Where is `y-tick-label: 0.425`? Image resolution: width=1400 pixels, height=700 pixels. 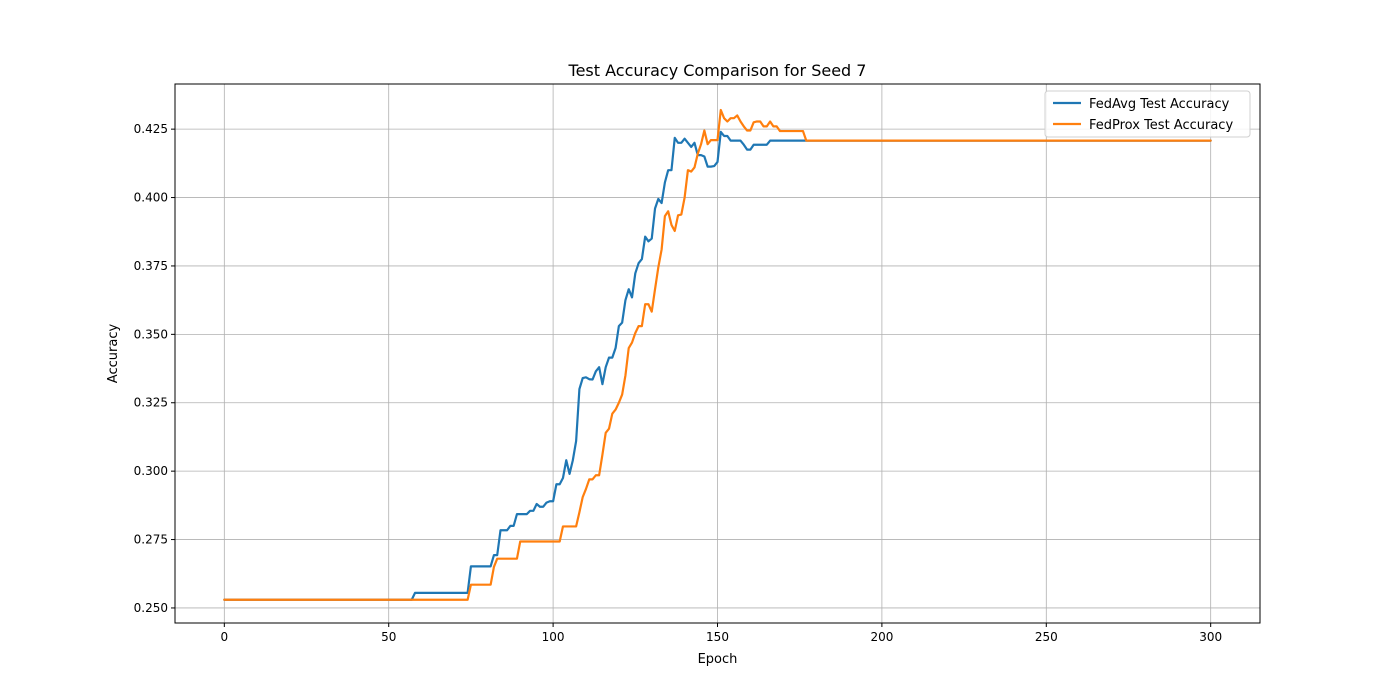
y-tick-label: 0.425 is located at coordinates (151, 129).